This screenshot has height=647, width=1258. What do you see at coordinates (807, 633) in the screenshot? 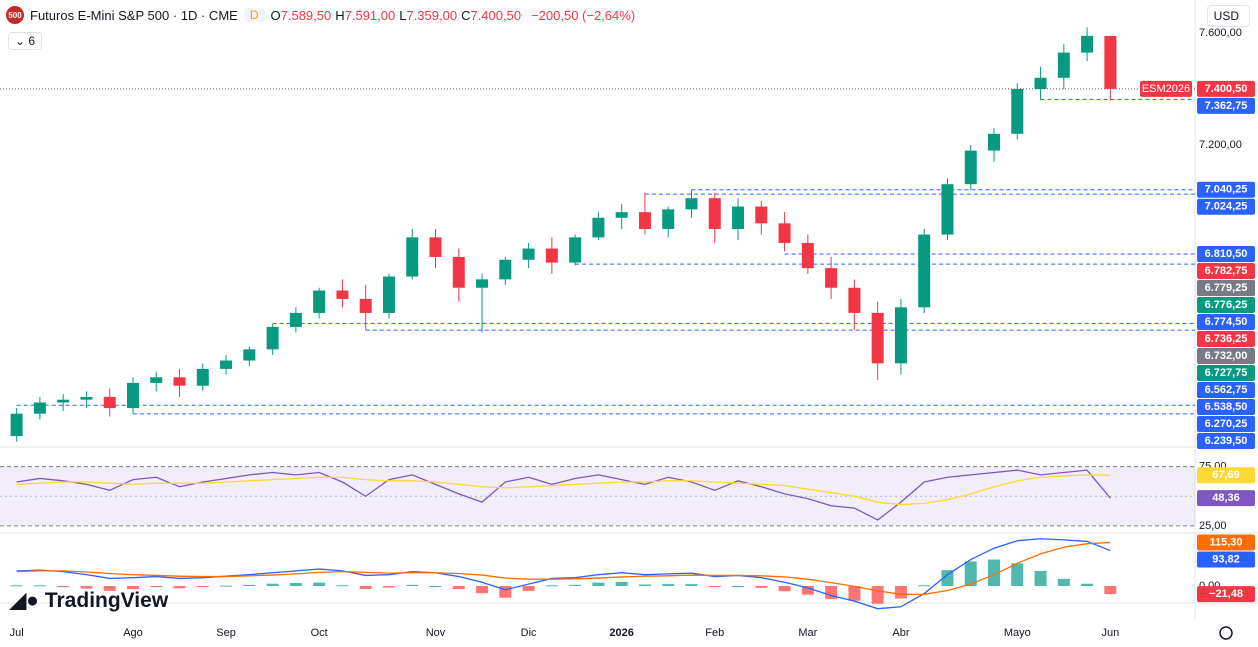
I see `x-tick-label: Mar` at bounding box center [807, 633].